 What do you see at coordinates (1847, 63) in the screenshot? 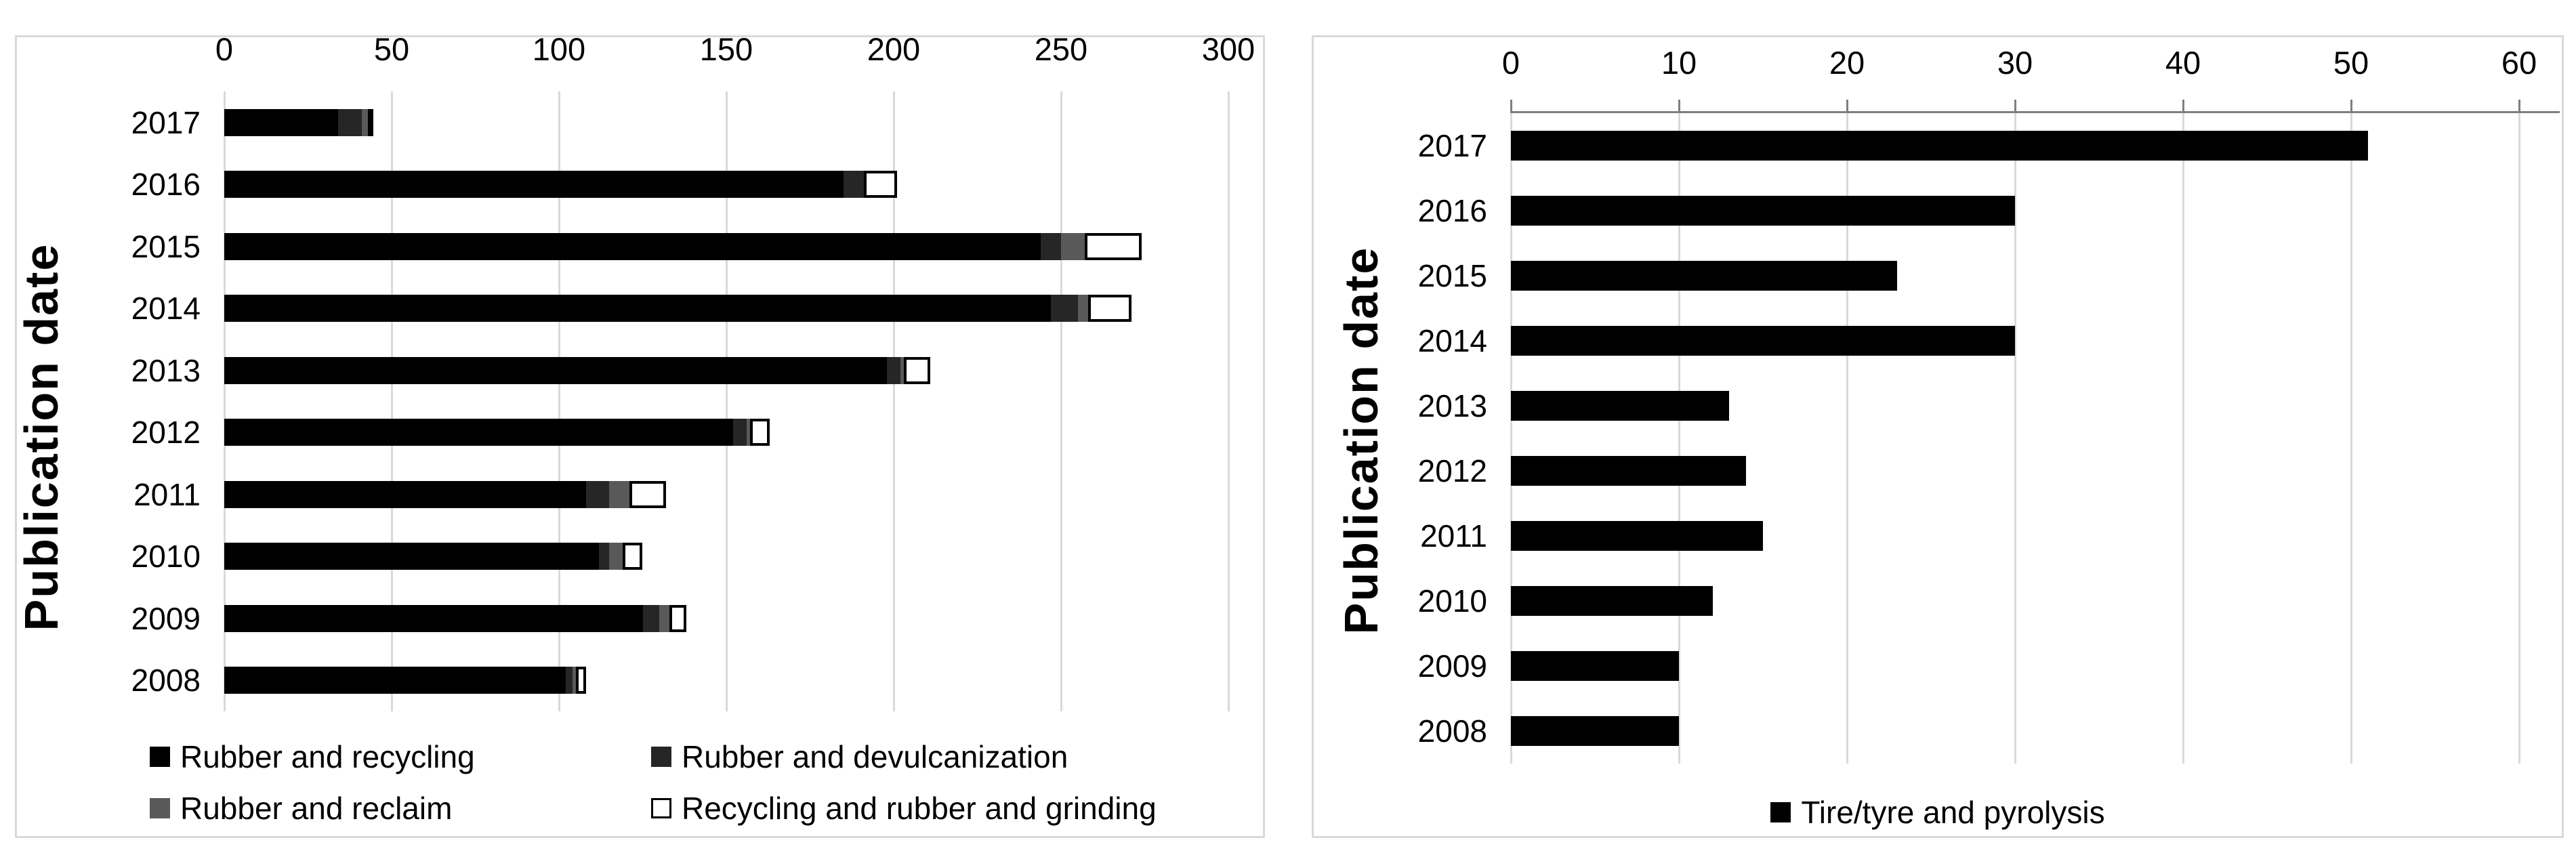
I see `x-tick-label: 20` at bounding box center [1847, 63].